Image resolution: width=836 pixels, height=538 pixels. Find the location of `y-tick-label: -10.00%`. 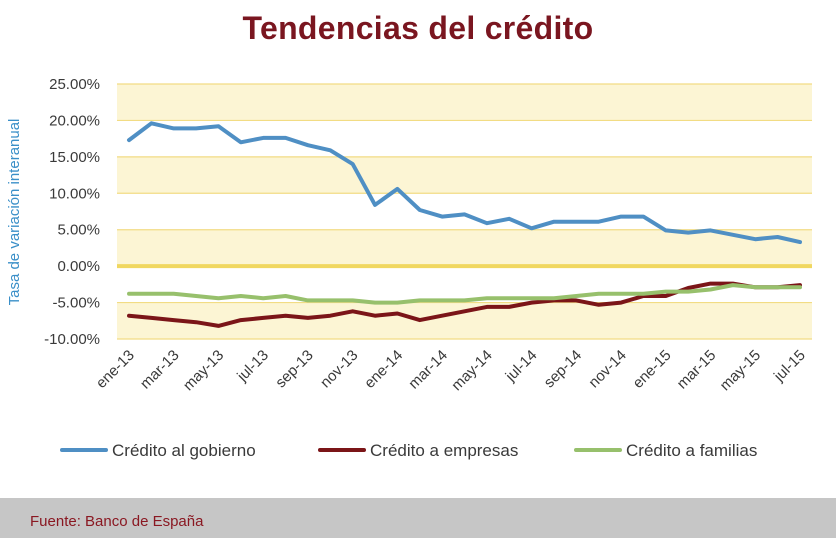

y-tick-label: -10.00% is located at coordinates (72, 339).